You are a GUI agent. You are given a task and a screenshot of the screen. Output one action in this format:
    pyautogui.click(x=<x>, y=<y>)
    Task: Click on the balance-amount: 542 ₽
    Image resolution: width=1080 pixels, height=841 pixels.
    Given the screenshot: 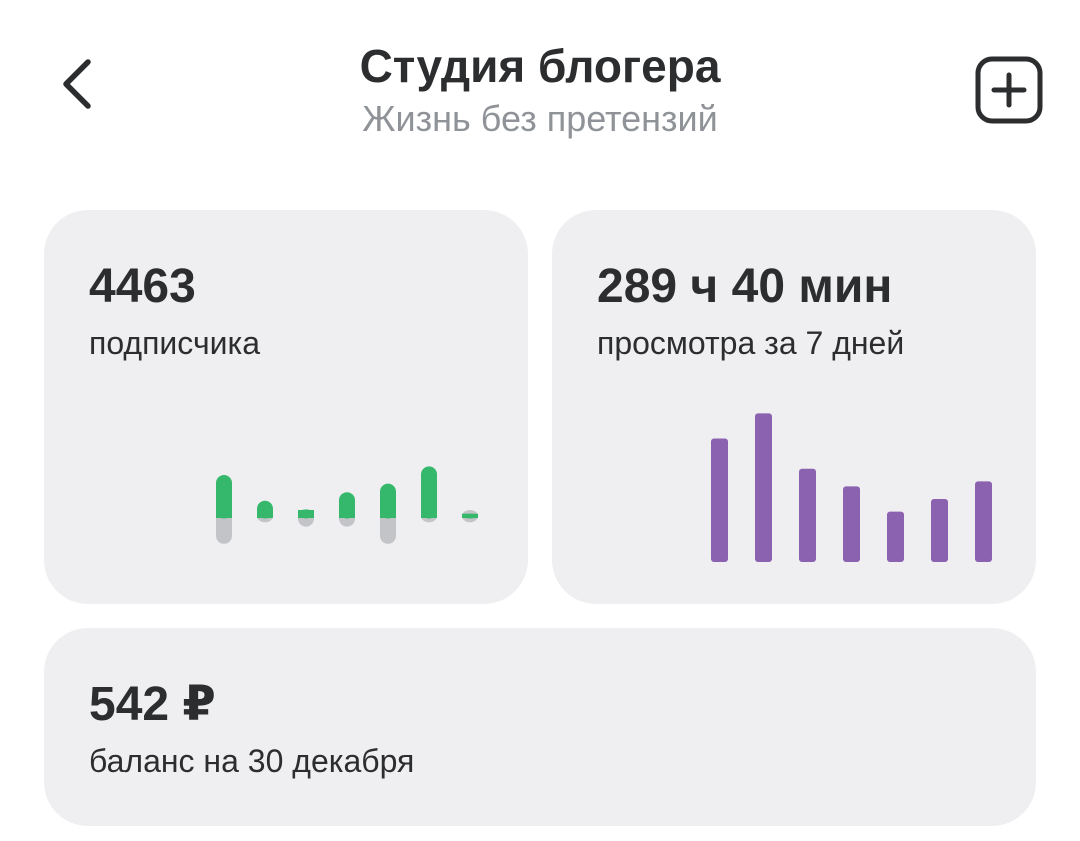 What is the action you would take?
    pyautogui.click(x=152, y=704)
    